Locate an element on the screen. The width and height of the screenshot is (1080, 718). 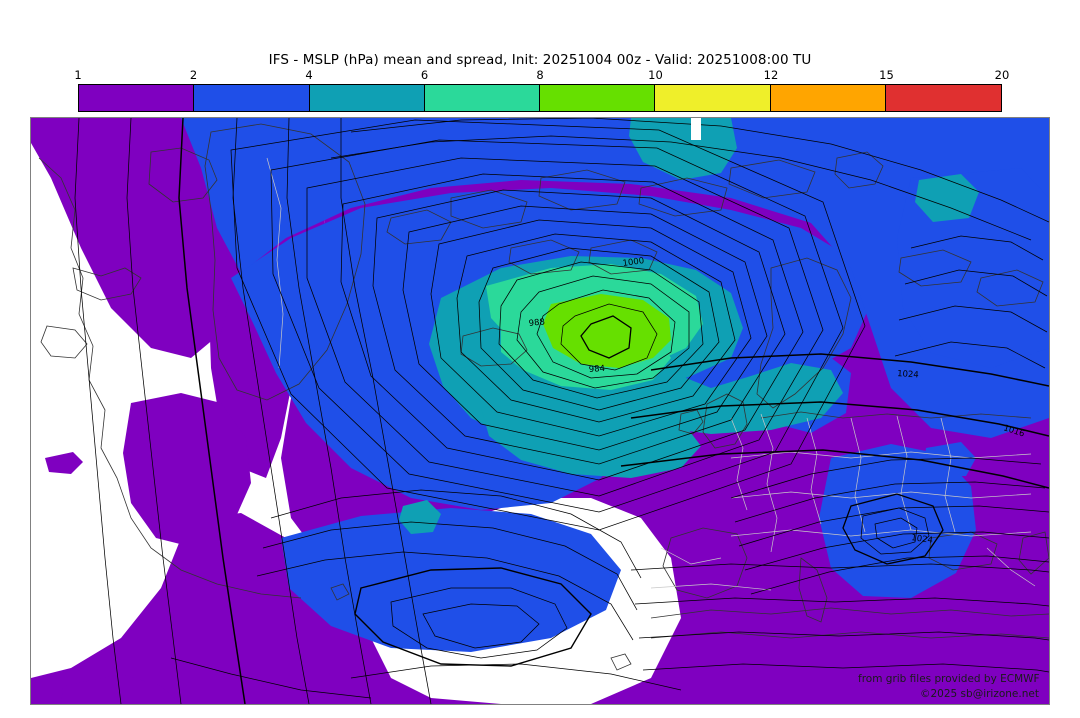
colorbar-segment-orange is located at coordinates (828, 98).